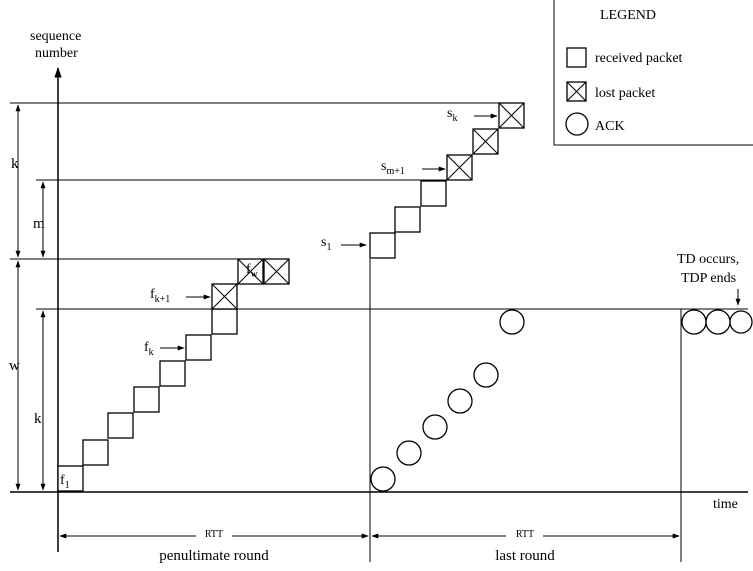 Image resolution: width=753 pixels, height=571 pixels. What do you see at coordinates (39, 224) in the screenshot?
I see `dim-m-label: m` at bounding box center [39, 224].